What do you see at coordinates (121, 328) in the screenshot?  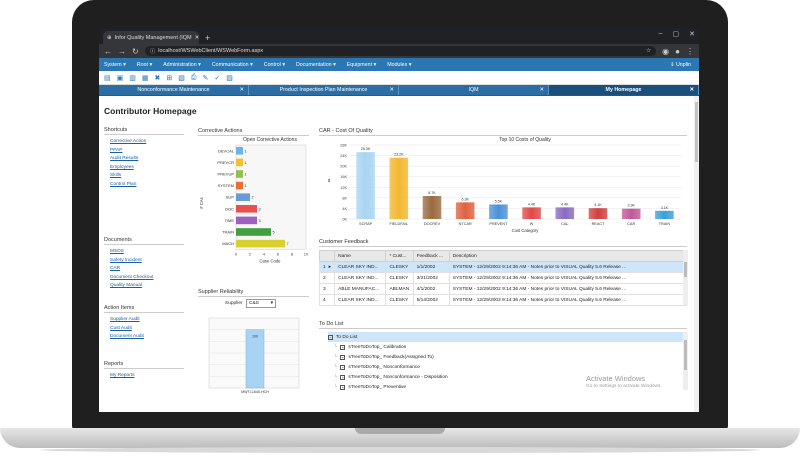 I see `link-cust-audit: Cust Audit` at bounding box center [121, 328].